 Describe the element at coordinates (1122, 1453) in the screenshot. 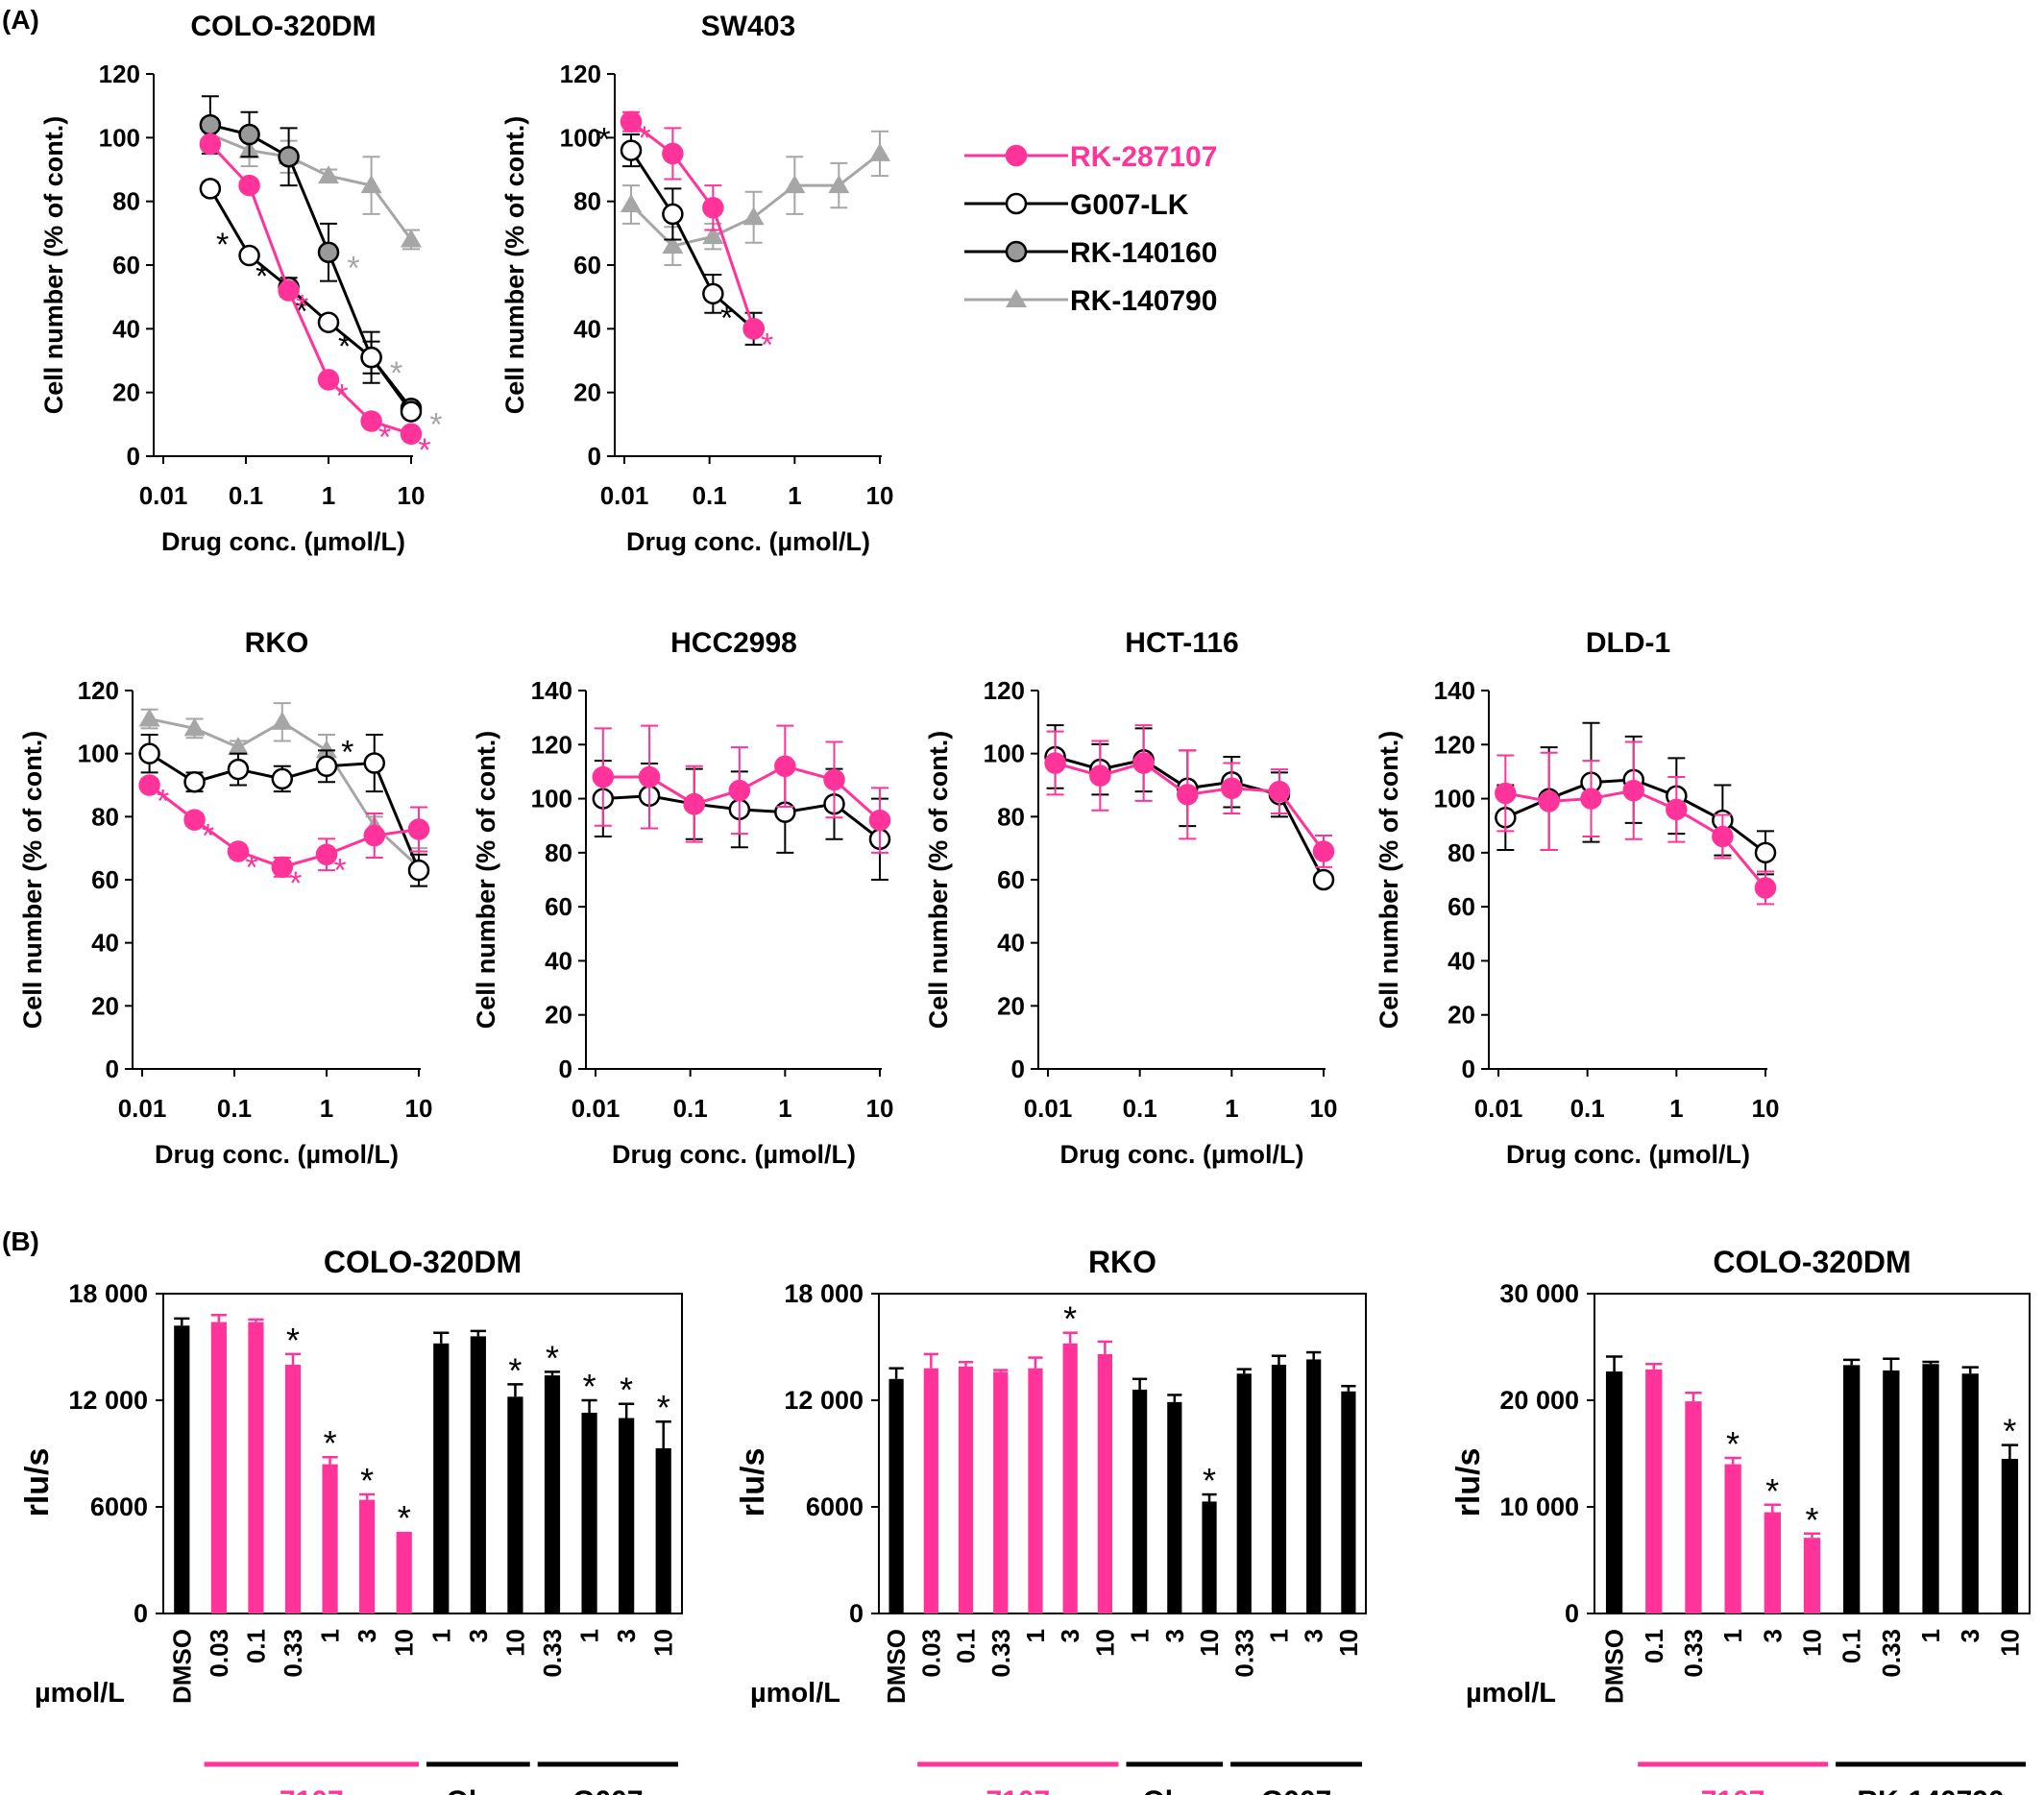

I see `plot-frame` at that location.